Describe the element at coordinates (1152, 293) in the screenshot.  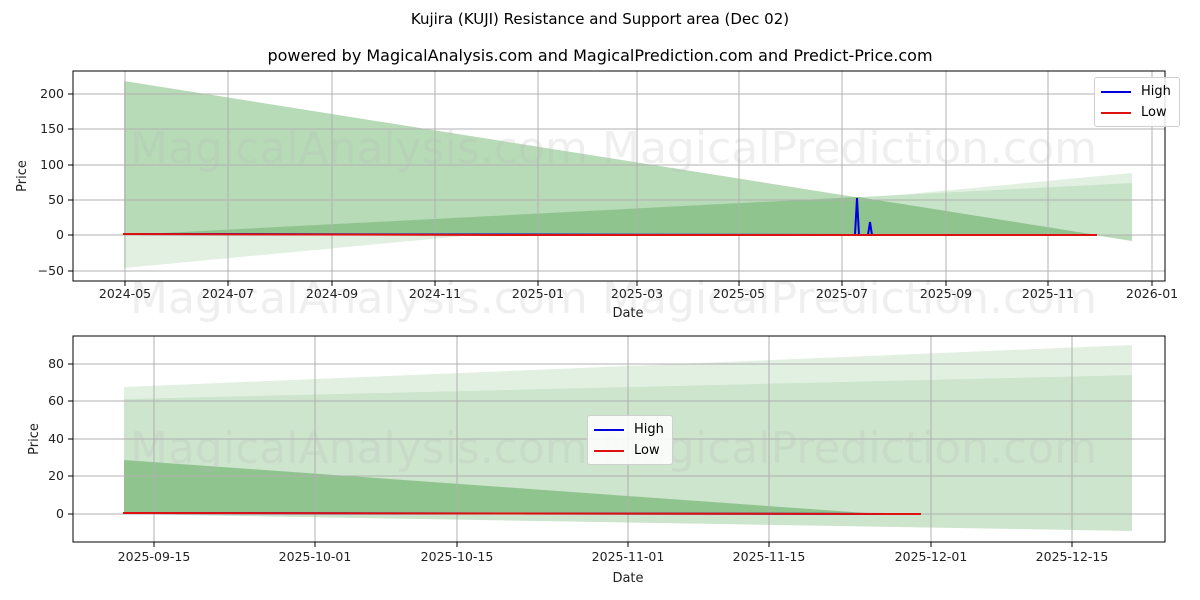
I see `svg-text: 2026-01` at that location.